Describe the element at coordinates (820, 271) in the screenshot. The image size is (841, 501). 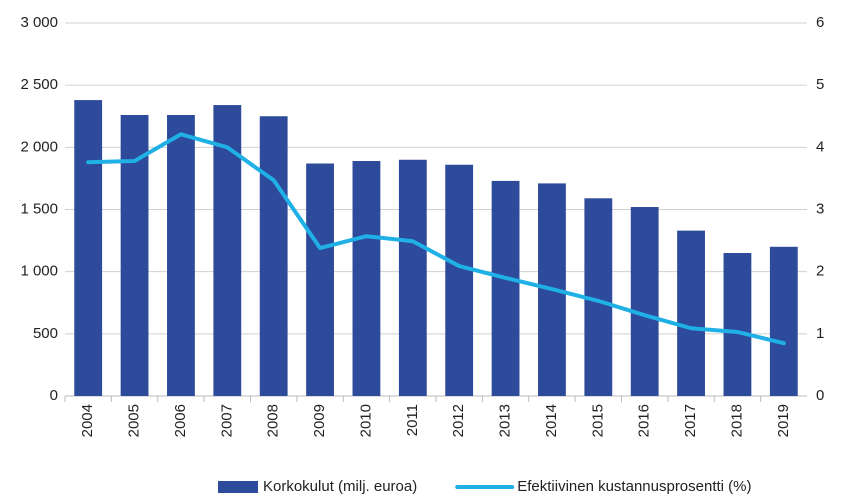
I see `y2-tick-label: 2` at that location.